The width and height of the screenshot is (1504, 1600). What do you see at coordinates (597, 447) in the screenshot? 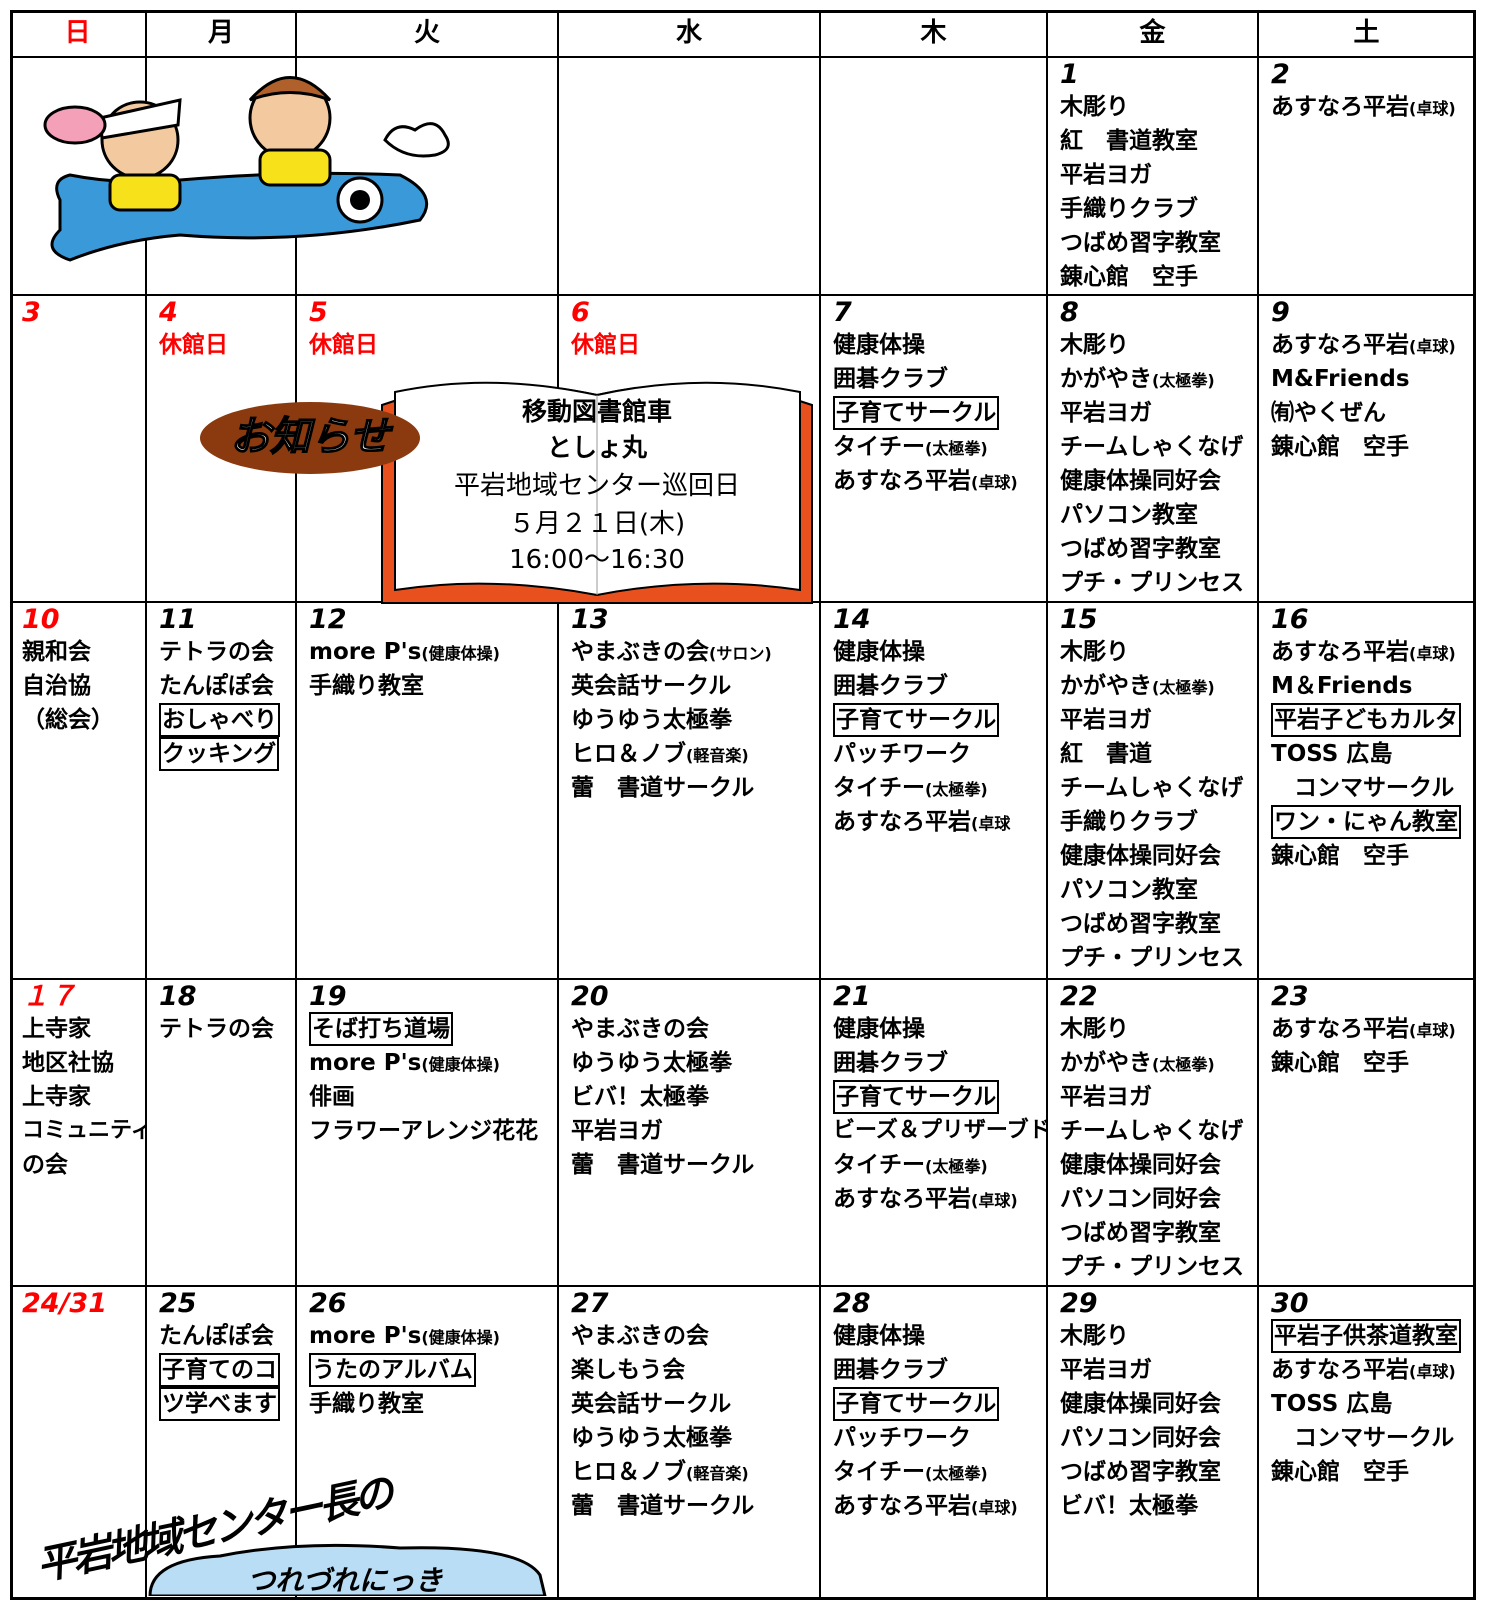
I see `notice-line: としょ丸` at bounding box center [597, 447].